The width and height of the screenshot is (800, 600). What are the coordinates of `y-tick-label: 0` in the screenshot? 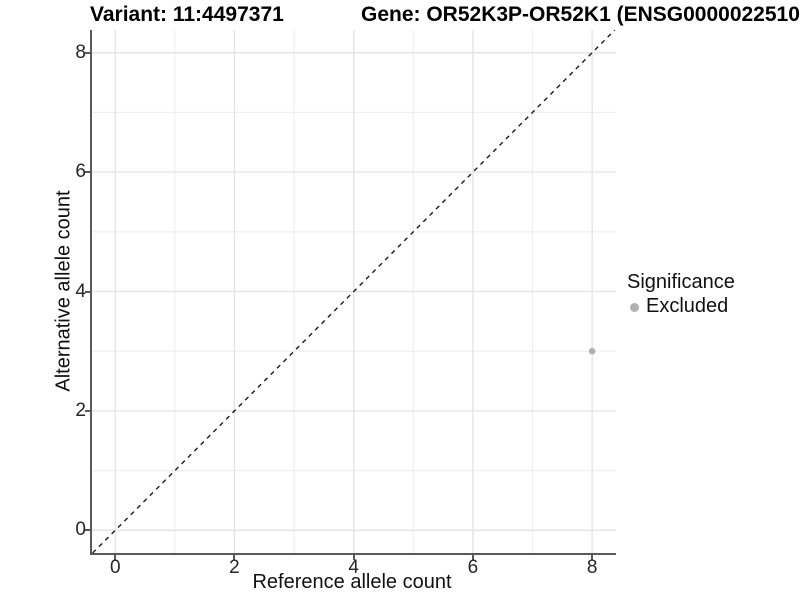 It's located at (80, 530).